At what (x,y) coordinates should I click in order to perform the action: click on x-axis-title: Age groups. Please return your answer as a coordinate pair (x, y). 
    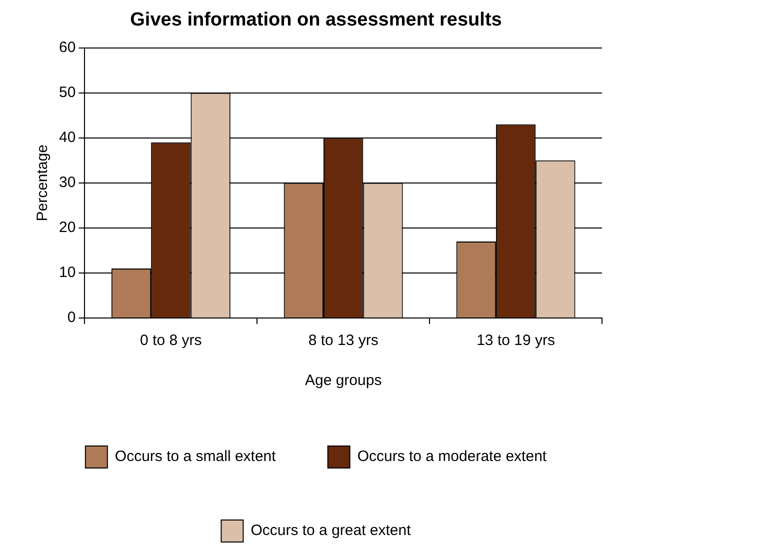
    Looking at the image, I should click on (343, 381).